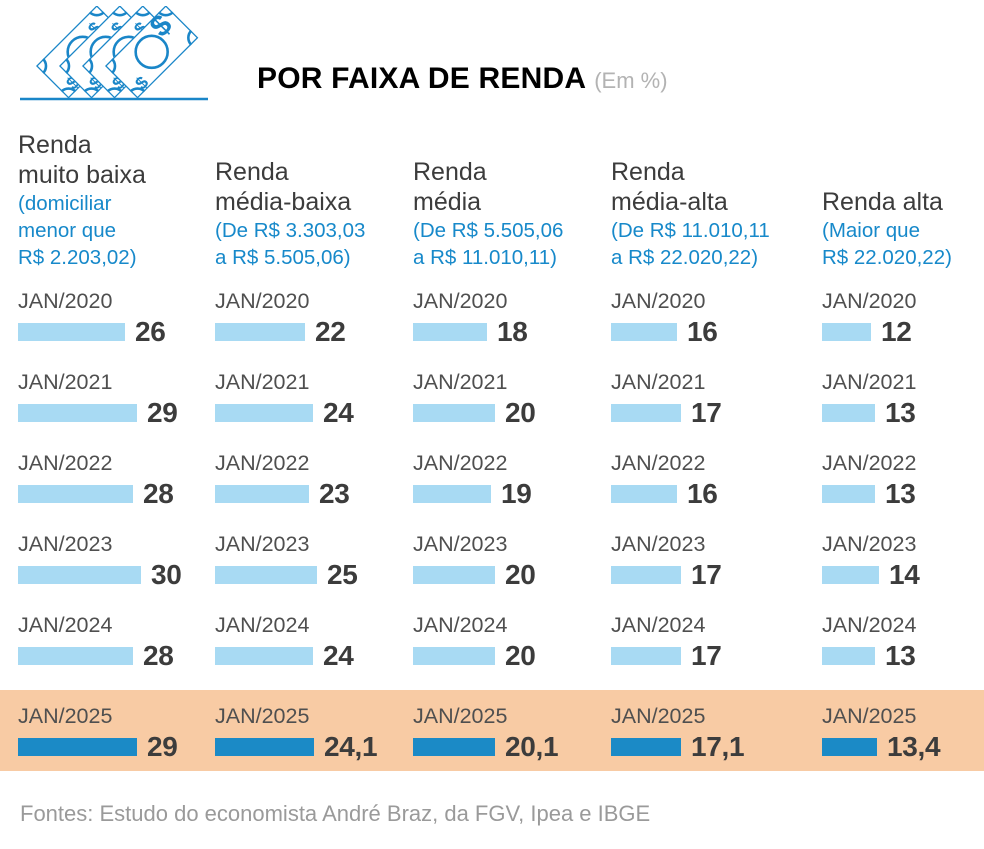  What do you see at coordinates (512, 214) in the screenshot?
I see `column-header-3: Renda média (De R$ 5.505,06 a R$ 11.010,11)` at bounding box center [512, 214].